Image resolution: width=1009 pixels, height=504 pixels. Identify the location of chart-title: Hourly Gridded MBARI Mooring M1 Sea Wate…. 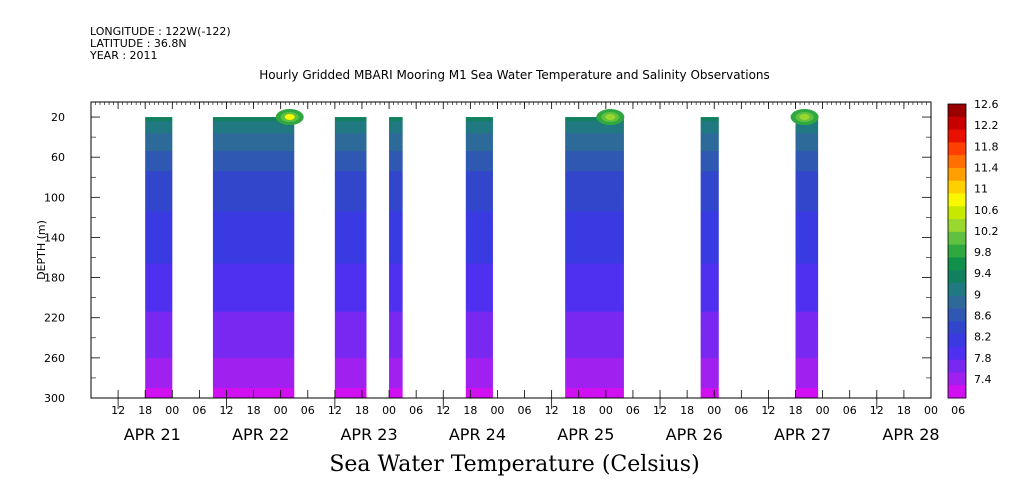
(514, 75).